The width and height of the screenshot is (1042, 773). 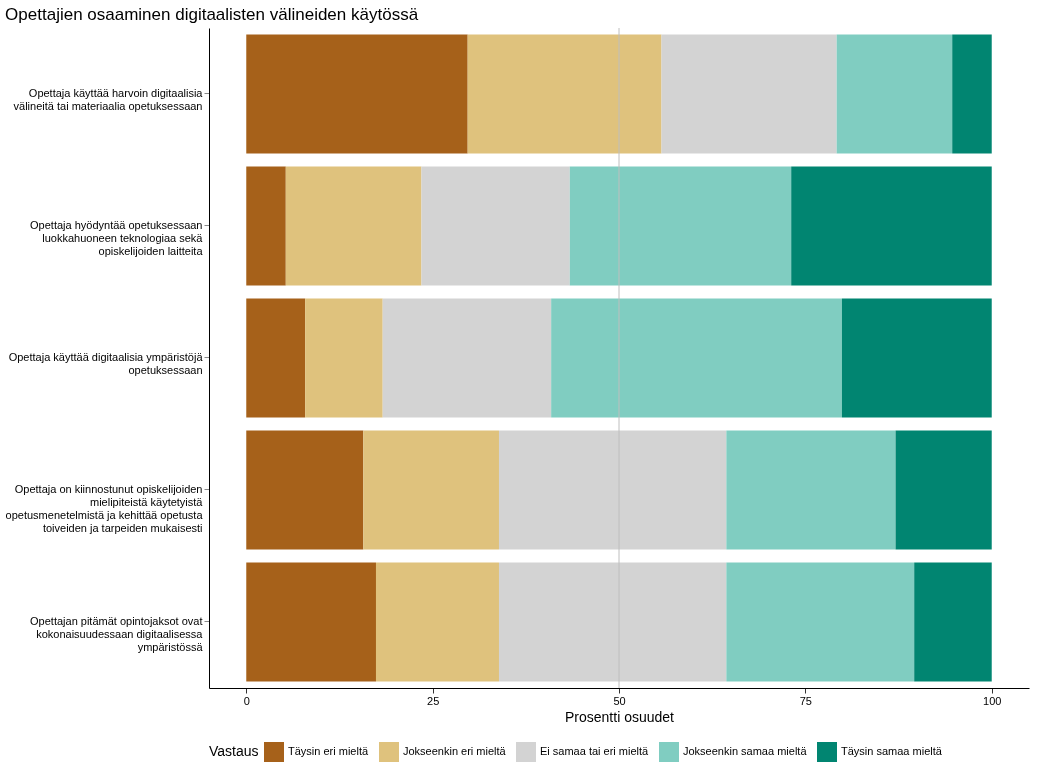 I want to click on x-tick-label: 100, so click(x=992, y=700).